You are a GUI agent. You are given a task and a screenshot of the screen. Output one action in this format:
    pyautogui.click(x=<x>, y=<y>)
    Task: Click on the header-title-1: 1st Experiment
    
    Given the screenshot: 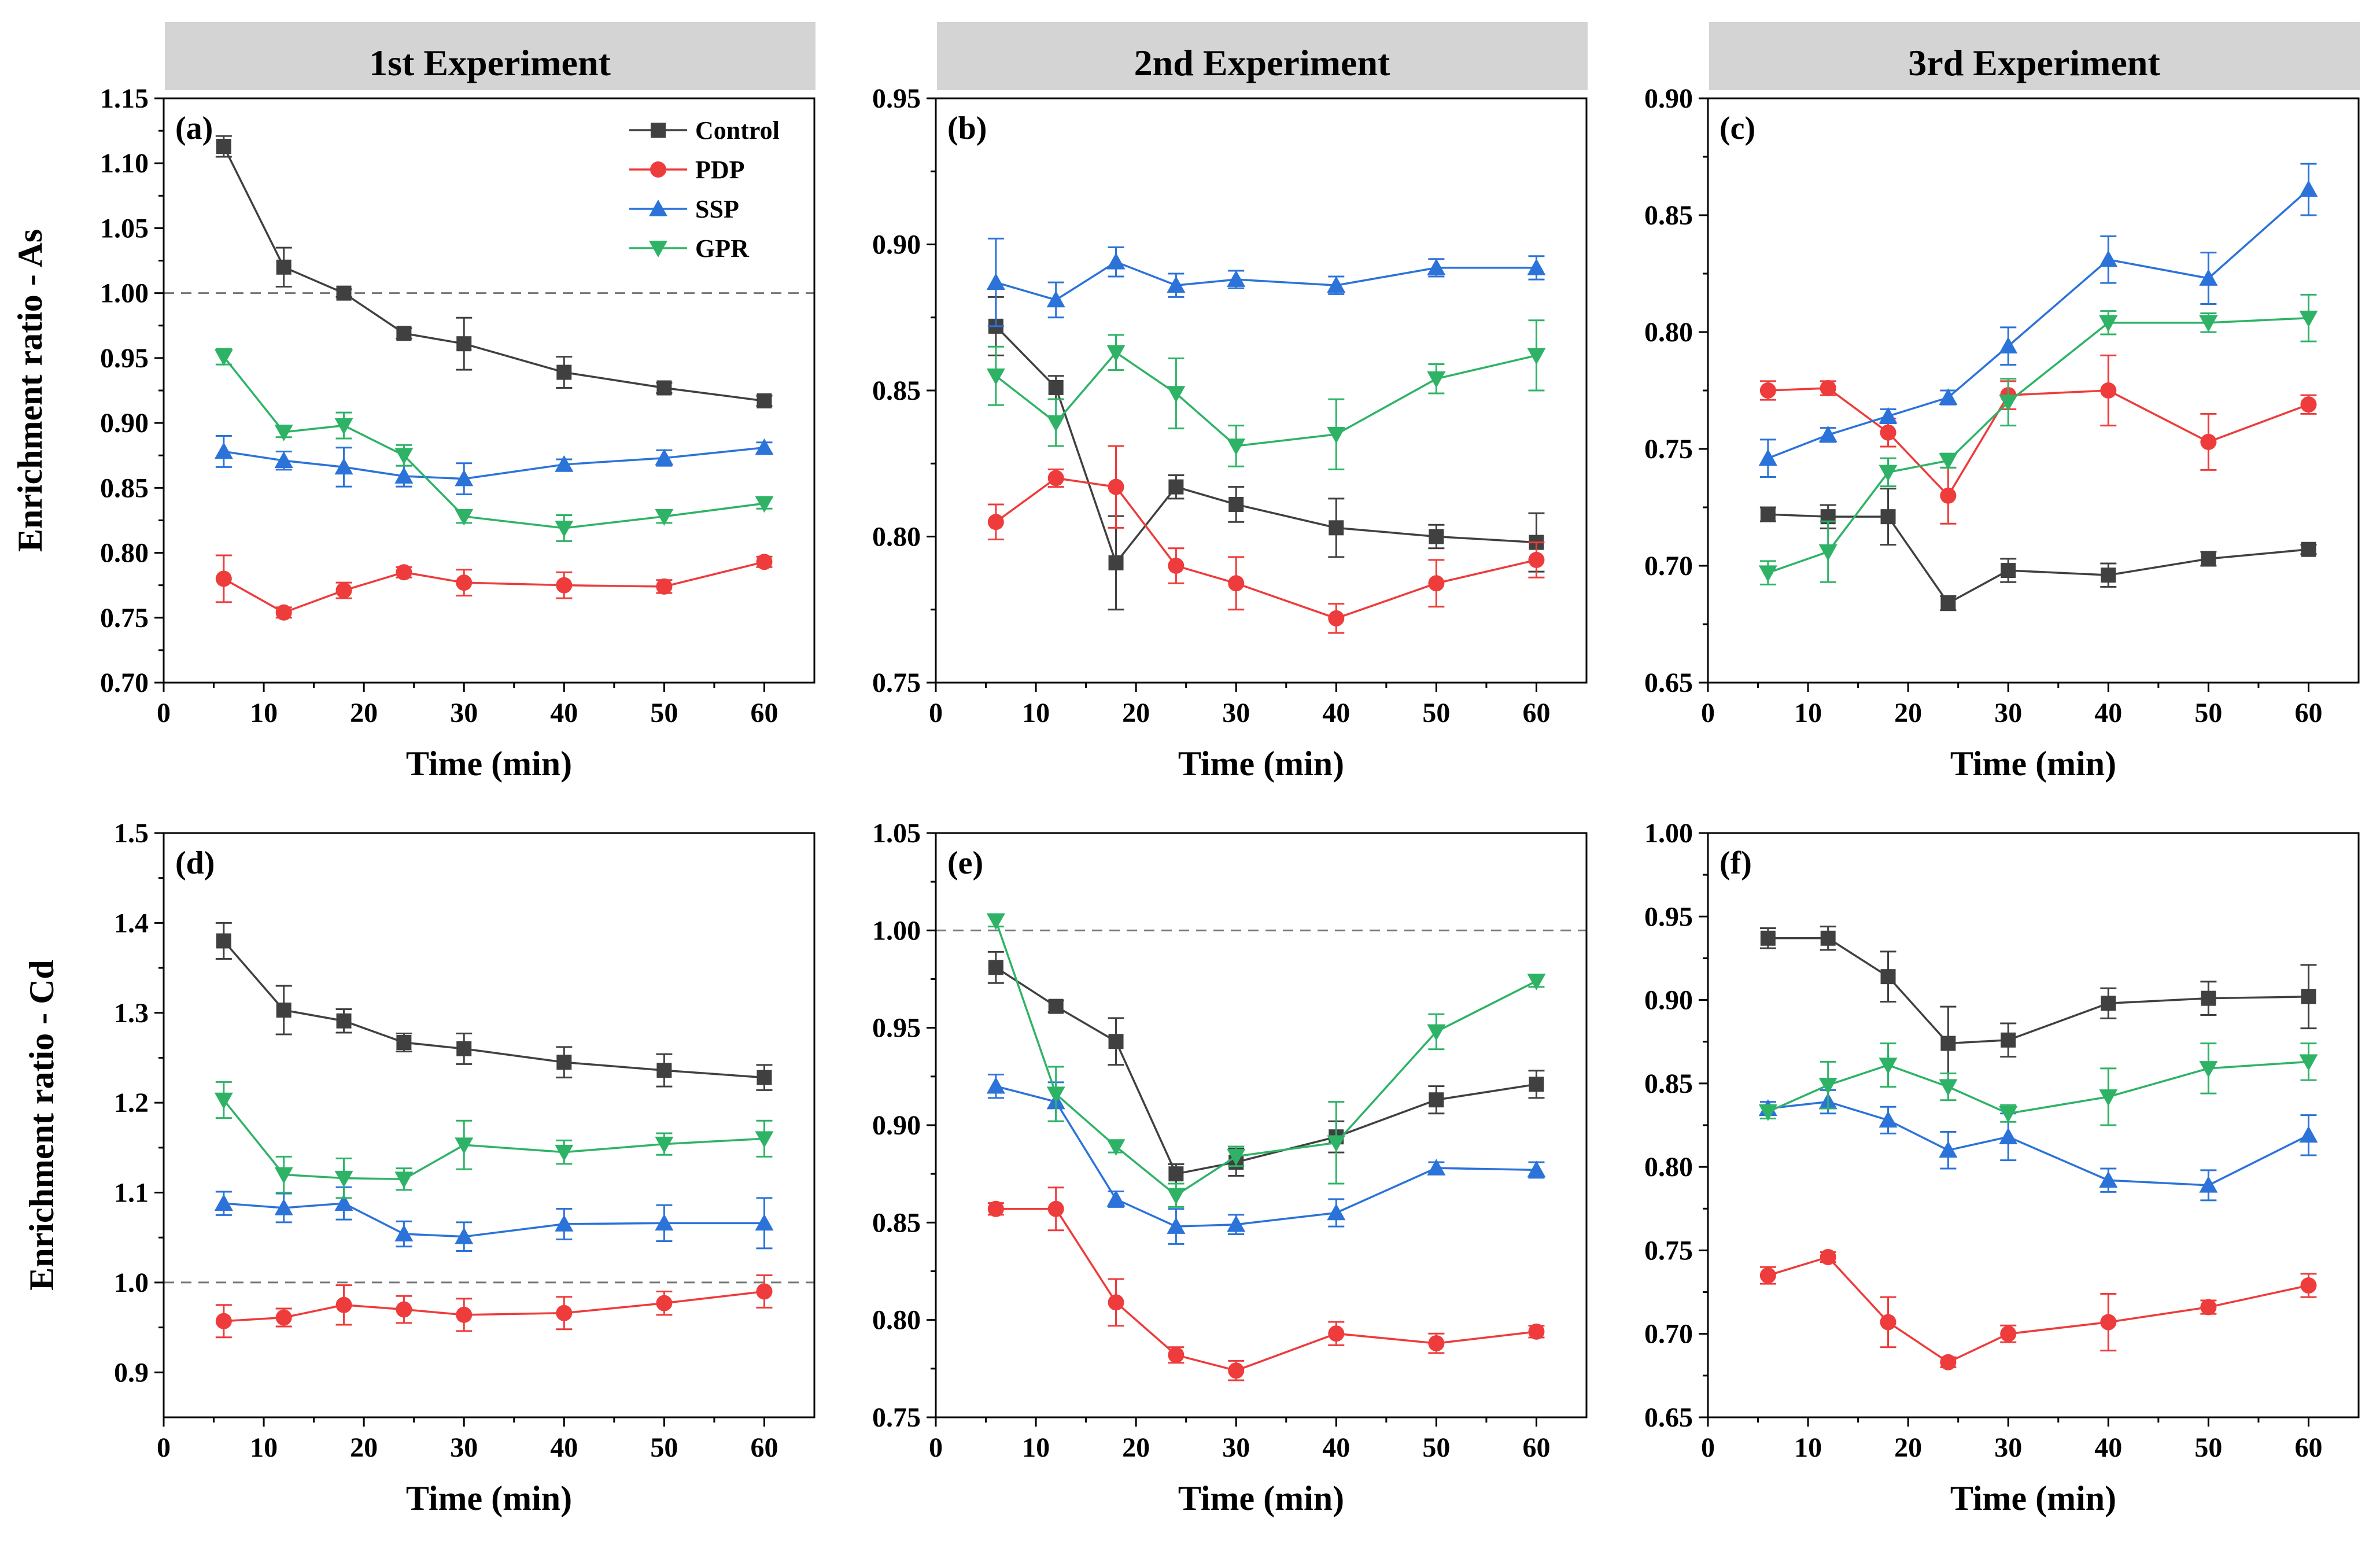 What is the action you would take?
    pyautogui.click(x=490, y=62)
    